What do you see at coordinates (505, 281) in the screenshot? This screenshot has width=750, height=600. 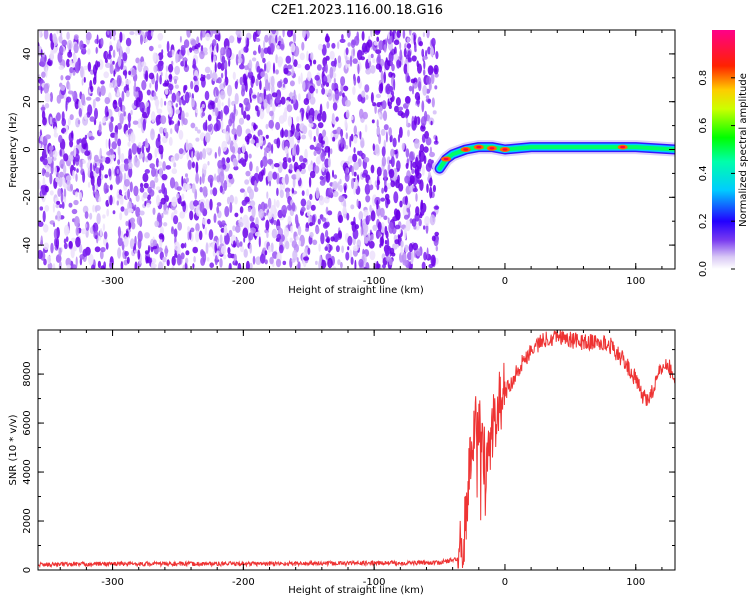 I see `x-tick-label: 0` at bounding box center [505, 281].